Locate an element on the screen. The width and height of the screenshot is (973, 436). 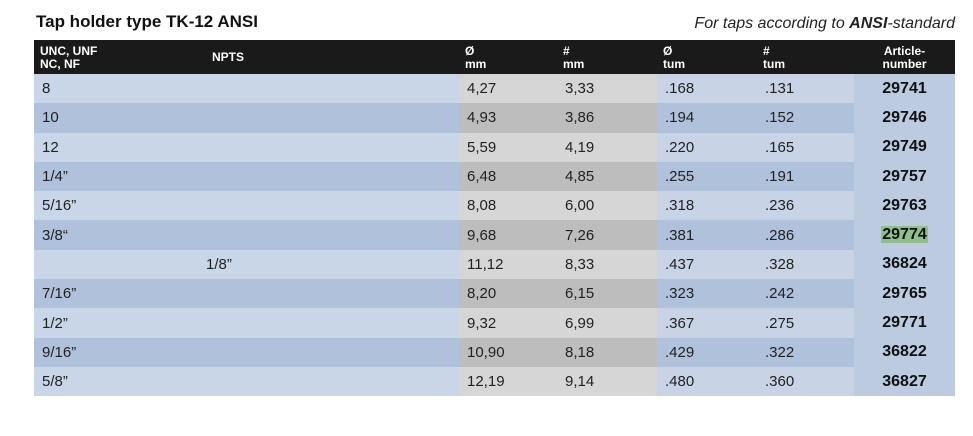
cell-article-number: 29749 is located at coordinates (904, 147).